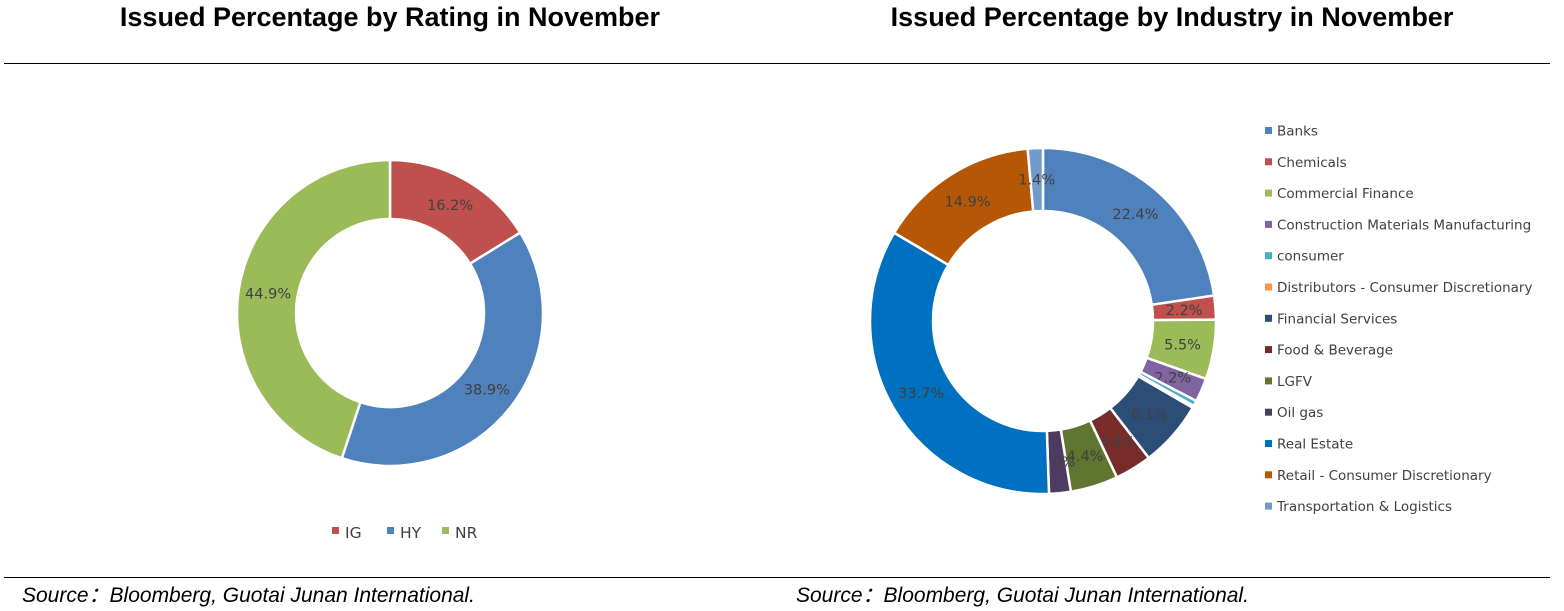  What do you see at coordinates (411, 533) in the screenshot?
I see `legend-label-hy: HY` at bounding box center [411, 533].